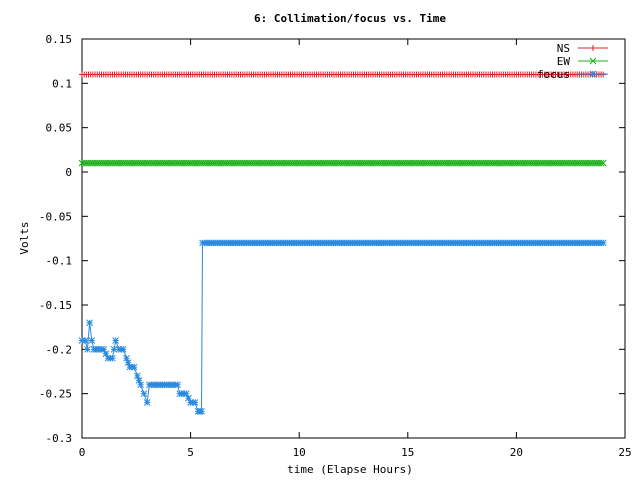 The width and height of the screenshot is (640, 480). Describe the element at coordinates (563, 48) in the screenshot. I see `legend-label: NS` at that location.